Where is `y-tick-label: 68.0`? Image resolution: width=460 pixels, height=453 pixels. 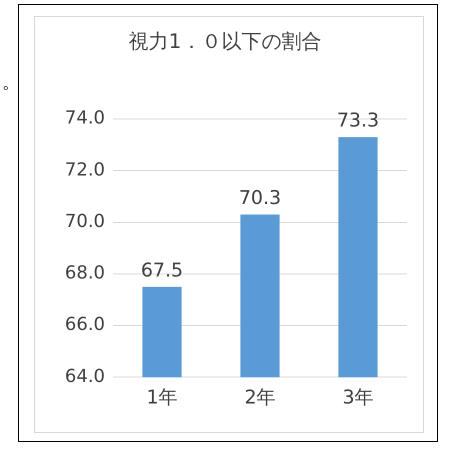
y-tick-label: 68.0 is located at coordinates (84, 273).